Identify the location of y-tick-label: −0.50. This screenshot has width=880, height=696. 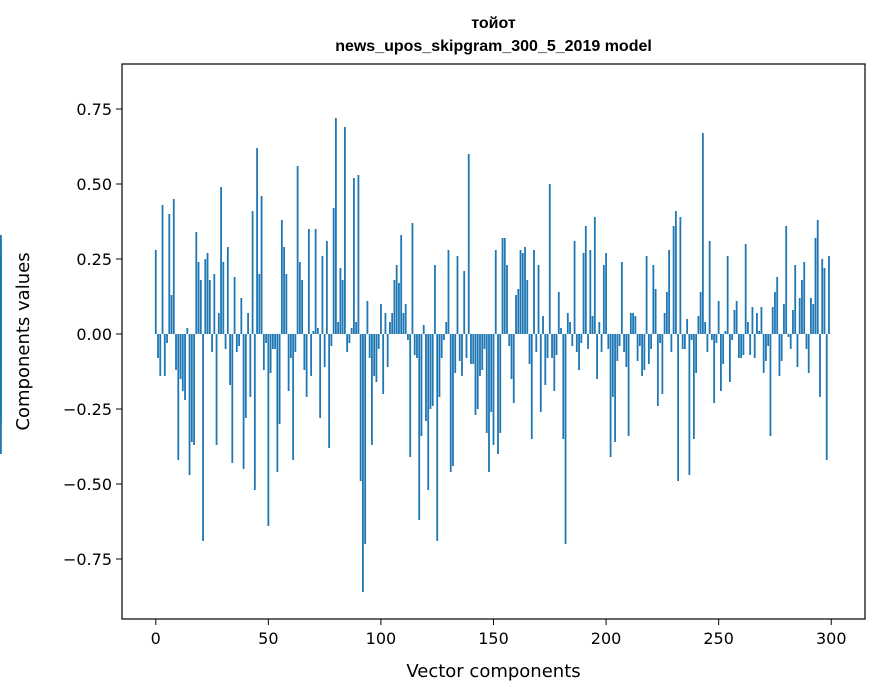
(87, 484).